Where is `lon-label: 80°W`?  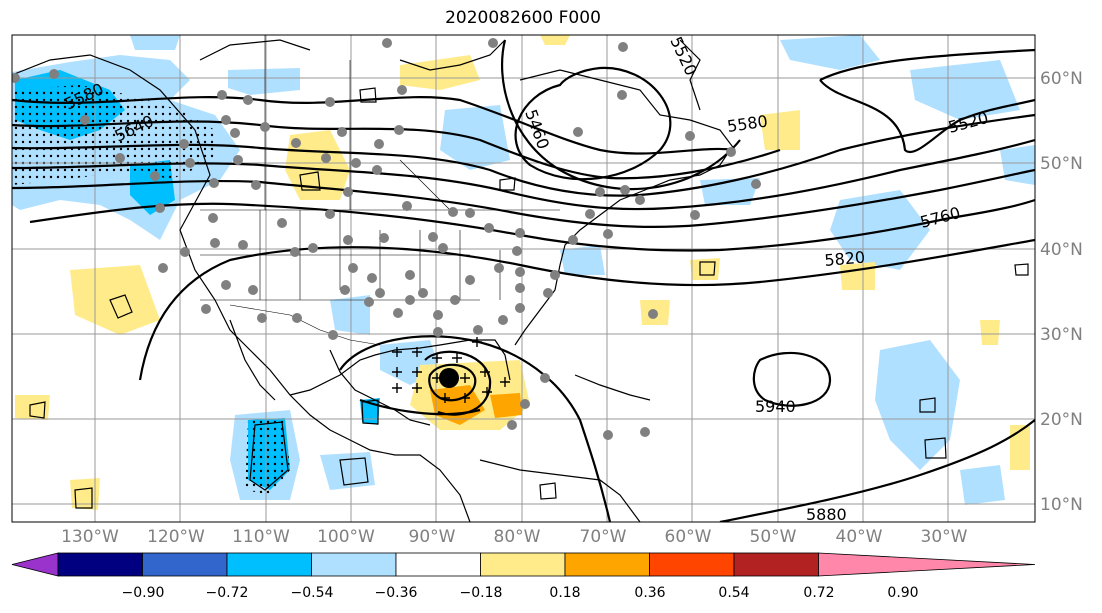
lon-label: 80°W is located at coordinates (517, 537).